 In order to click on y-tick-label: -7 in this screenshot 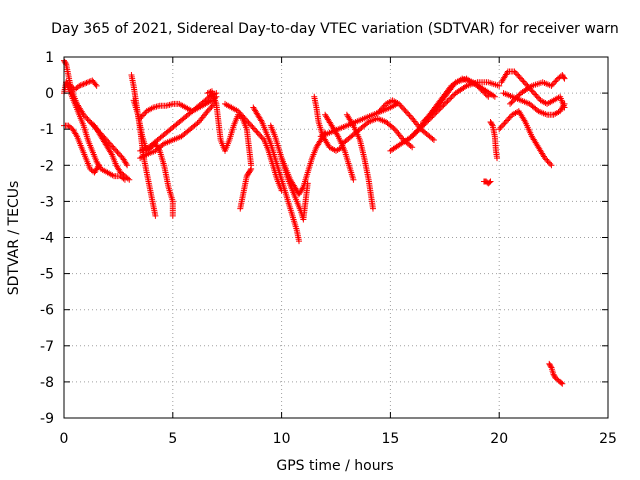, I will do `click(47, 347)`.